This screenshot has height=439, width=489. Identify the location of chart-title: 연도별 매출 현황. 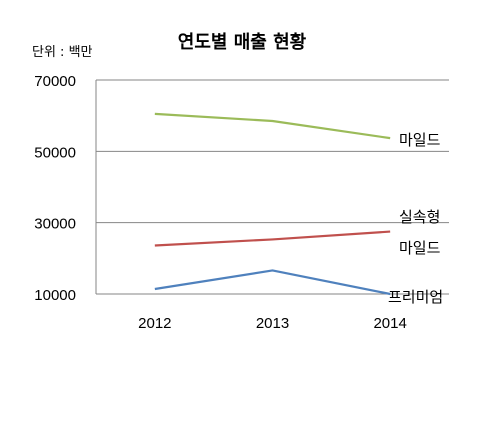
(242, 42).